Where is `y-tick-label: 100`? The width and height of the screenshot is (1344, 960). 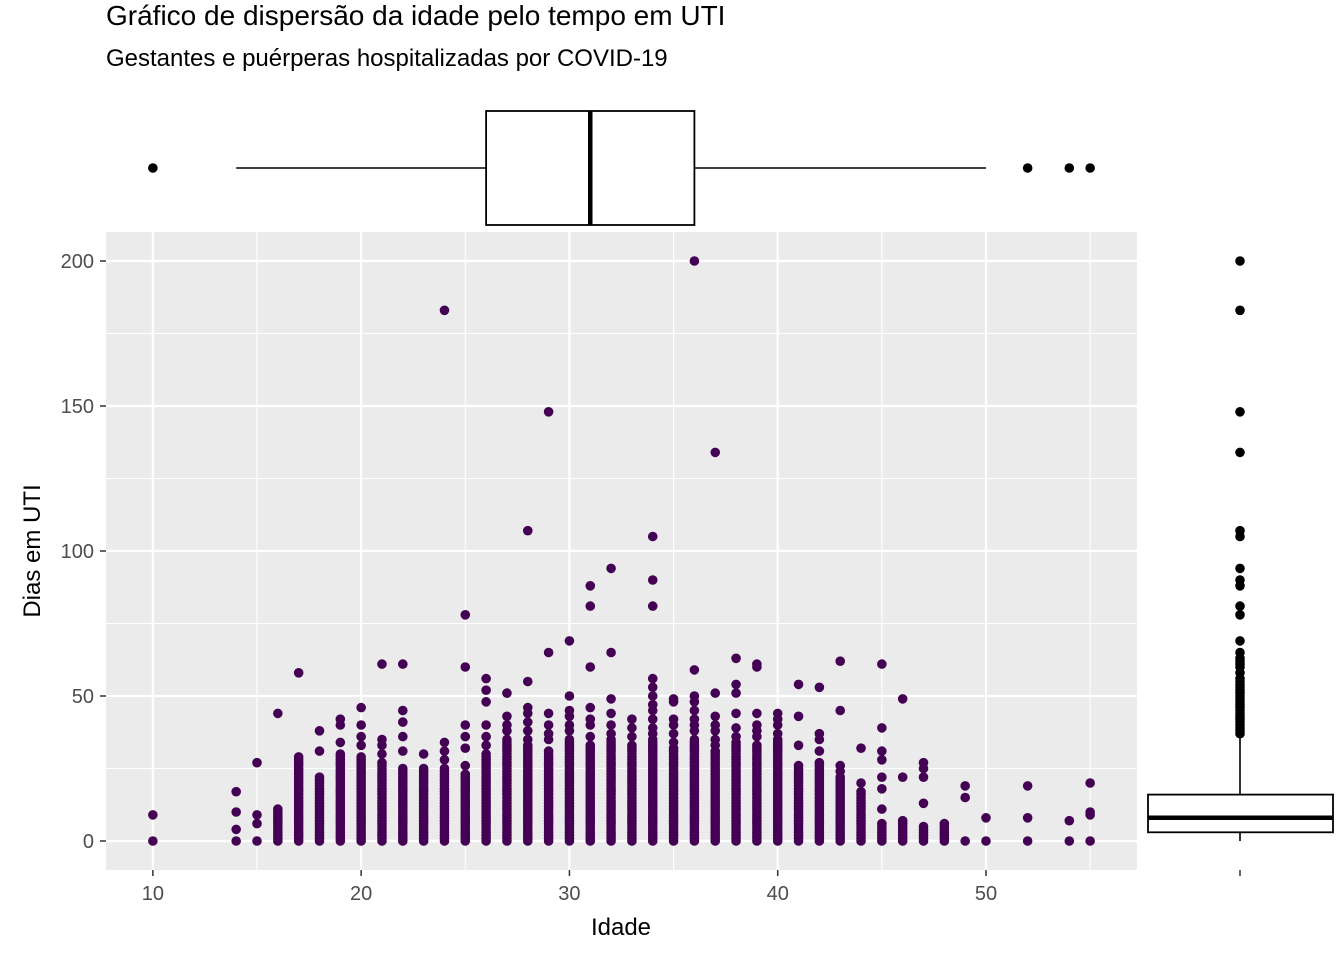
y-tick-label: 100 is located at coordinates (77, 552).